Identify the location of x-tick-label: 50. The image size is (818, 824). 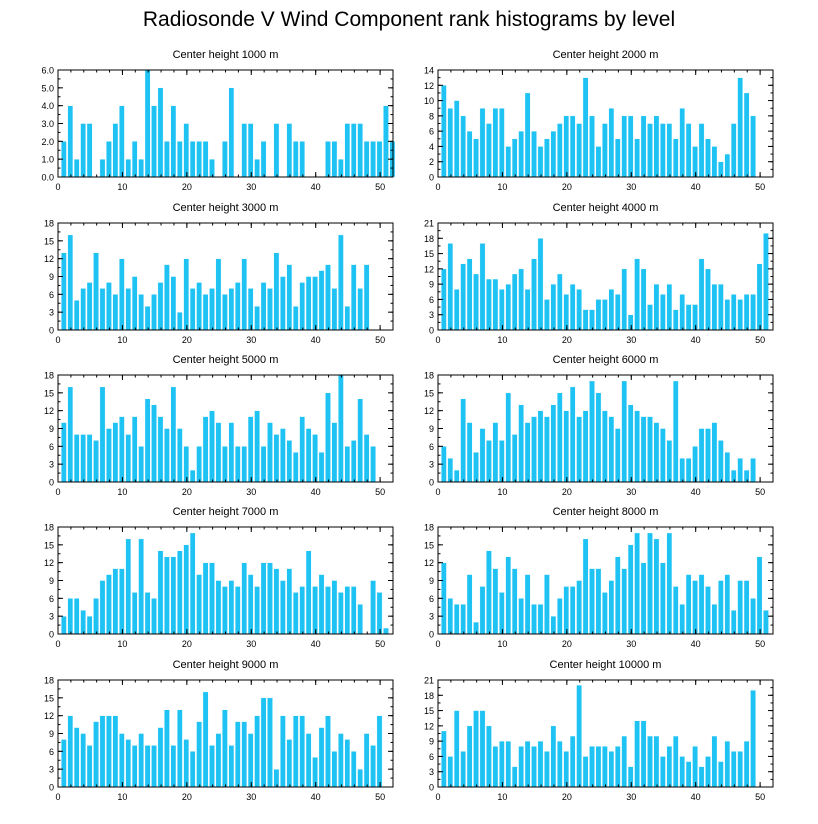
(760, 797).